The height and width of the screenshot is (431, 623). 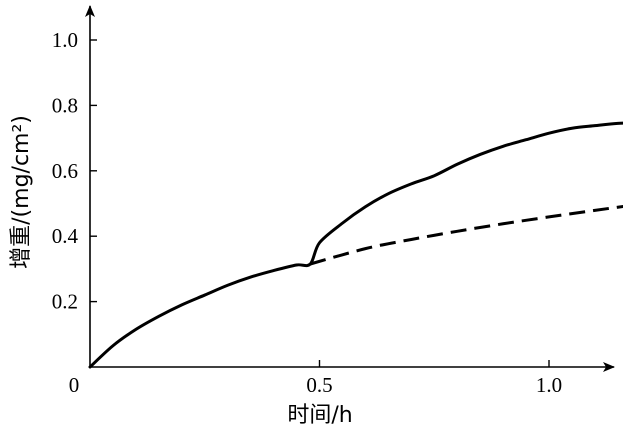 I want to click on x-axis-title: 时间/h, so click(x=319, y=415).